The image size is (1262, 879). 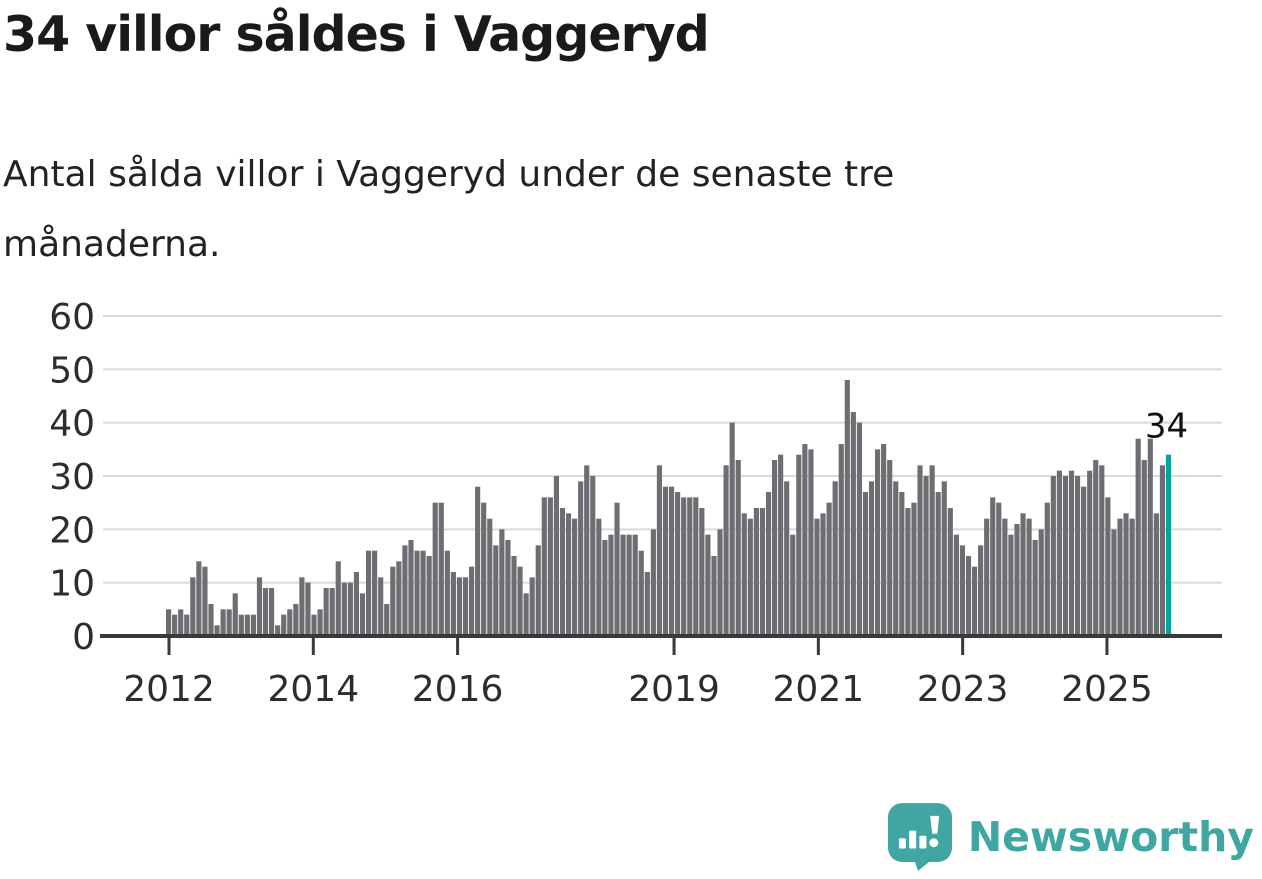 What do you see at coordinates (1166, 427) in the screenshot?
I see `last-value-annotation: 34` at bounding box center [1166, 427].